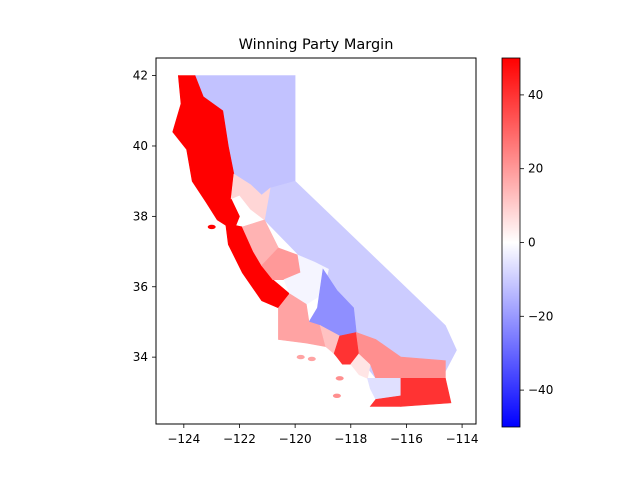 The height and width of the screenshot is (480, 640). I want to click on colorbar: −40 −20 0 20 40, so click(527, 242).